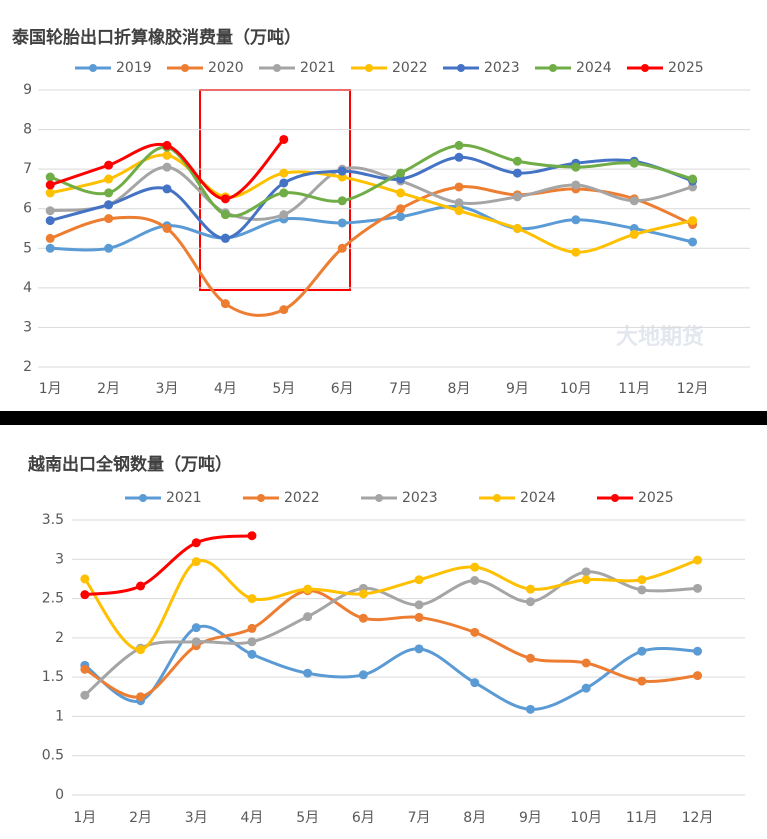  What do you see at coordinates (383, 418) in the screenshot?
I see `separator` at bounding box center [383, 418].